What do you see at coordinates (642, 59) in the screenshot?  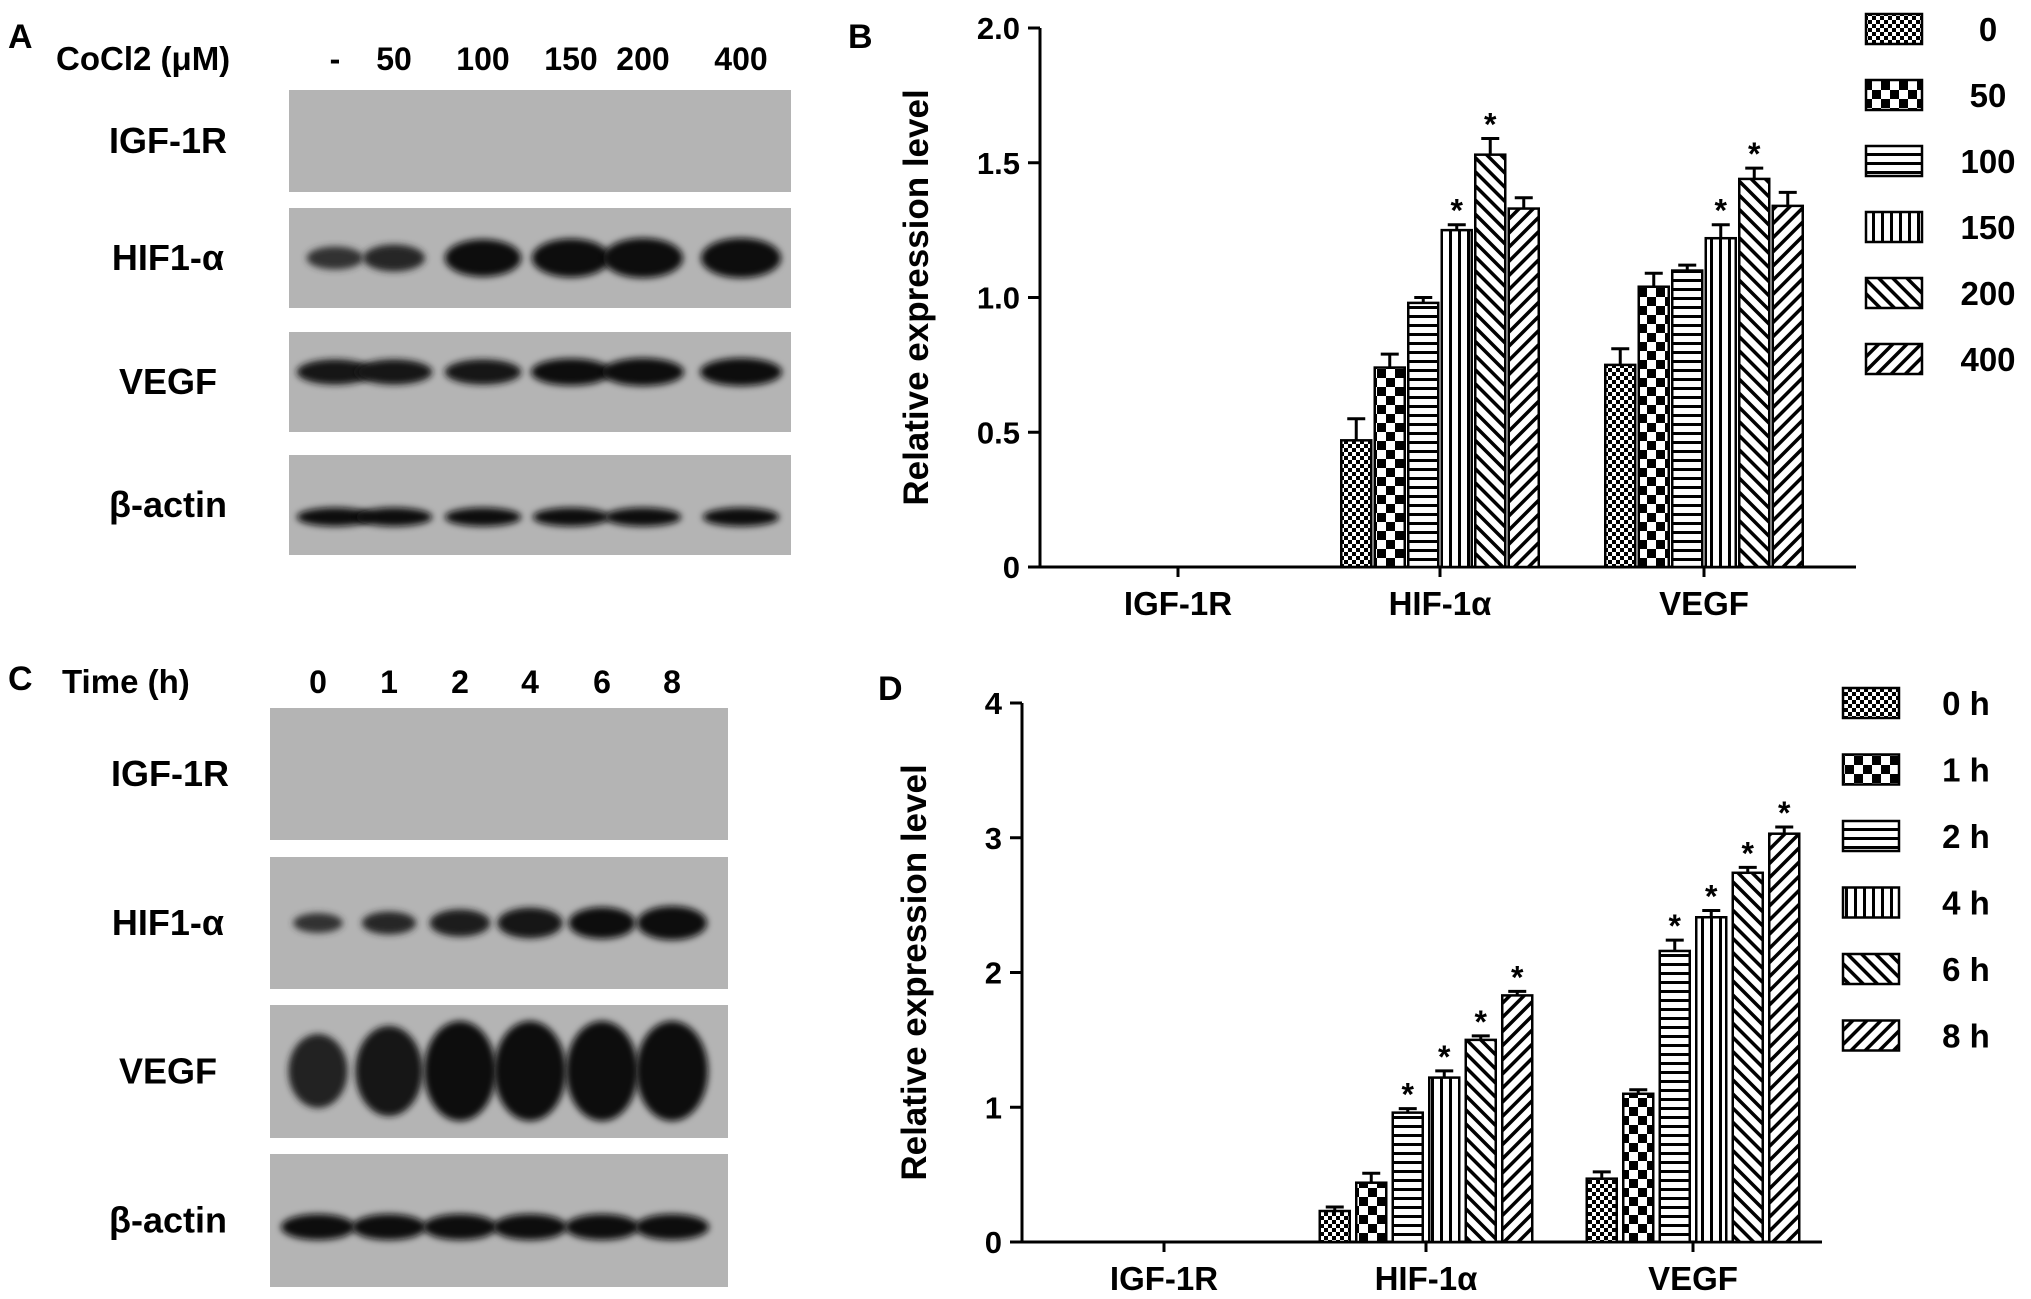 I see `blot-lane-label: 200` at bounding box center [642, 59].